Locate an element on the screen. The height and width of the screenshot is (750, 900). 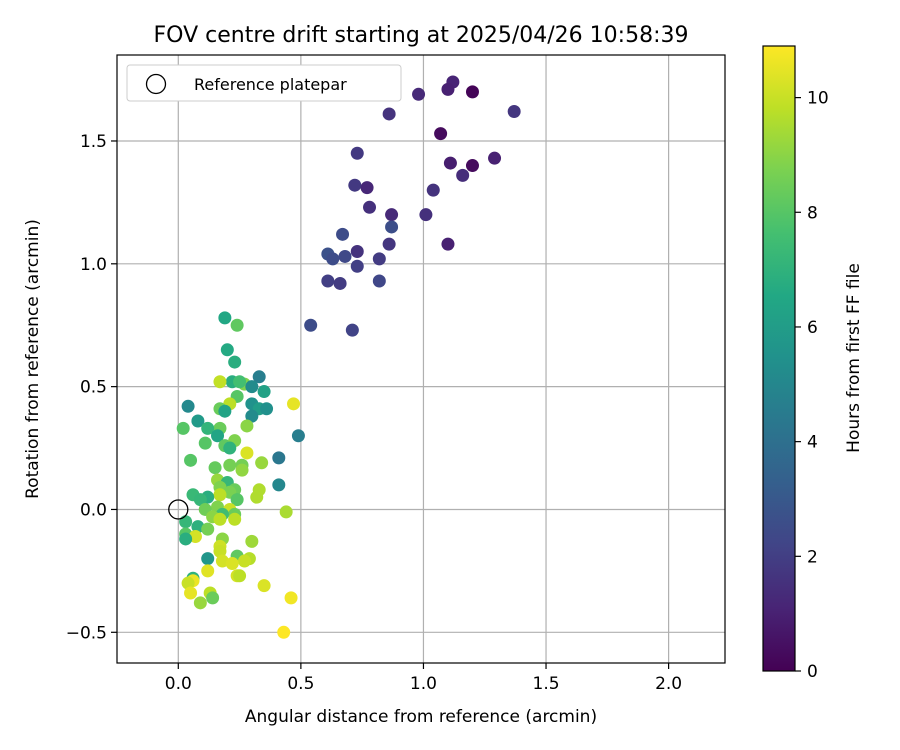
colorbar-tick-label: 10 is located at coordinates (818, 99).